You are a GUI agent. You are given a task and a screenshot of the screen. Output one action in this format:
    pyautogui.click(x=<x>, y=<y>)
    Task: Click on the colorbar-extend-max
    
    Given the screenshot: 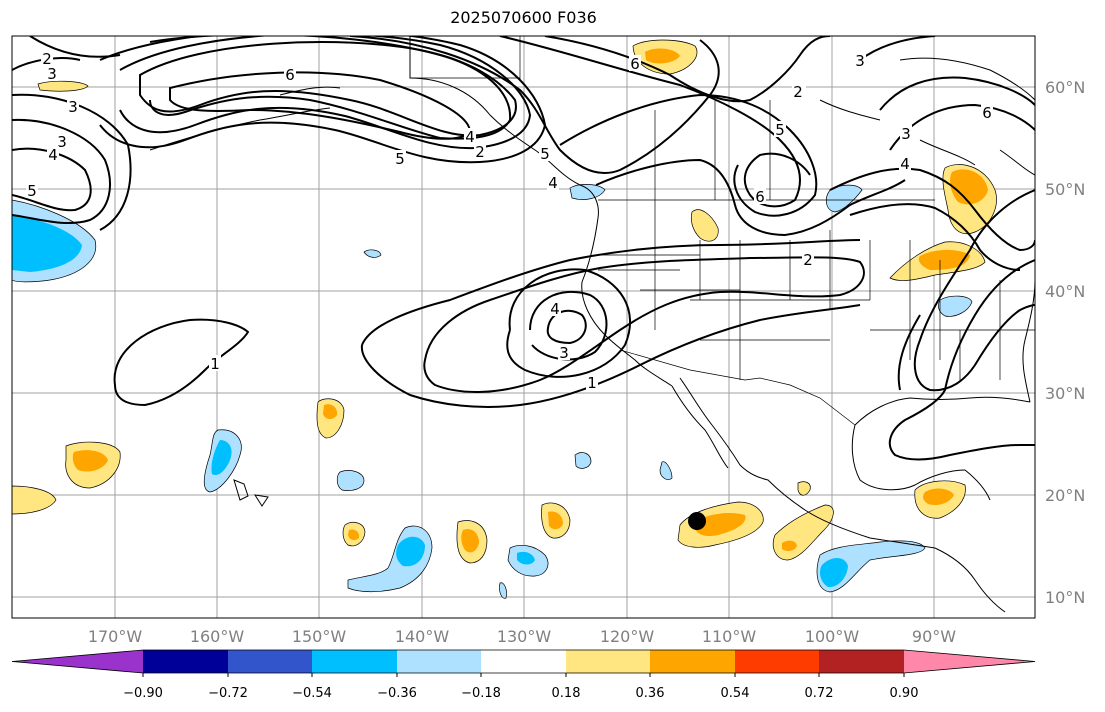 What is the action you would take?
    pyautogui.click(x=969, y=661)
    